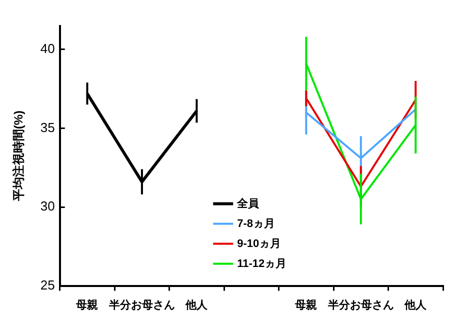  I want to click on legend-label: 7-8ヵ月, so click(256, 224).